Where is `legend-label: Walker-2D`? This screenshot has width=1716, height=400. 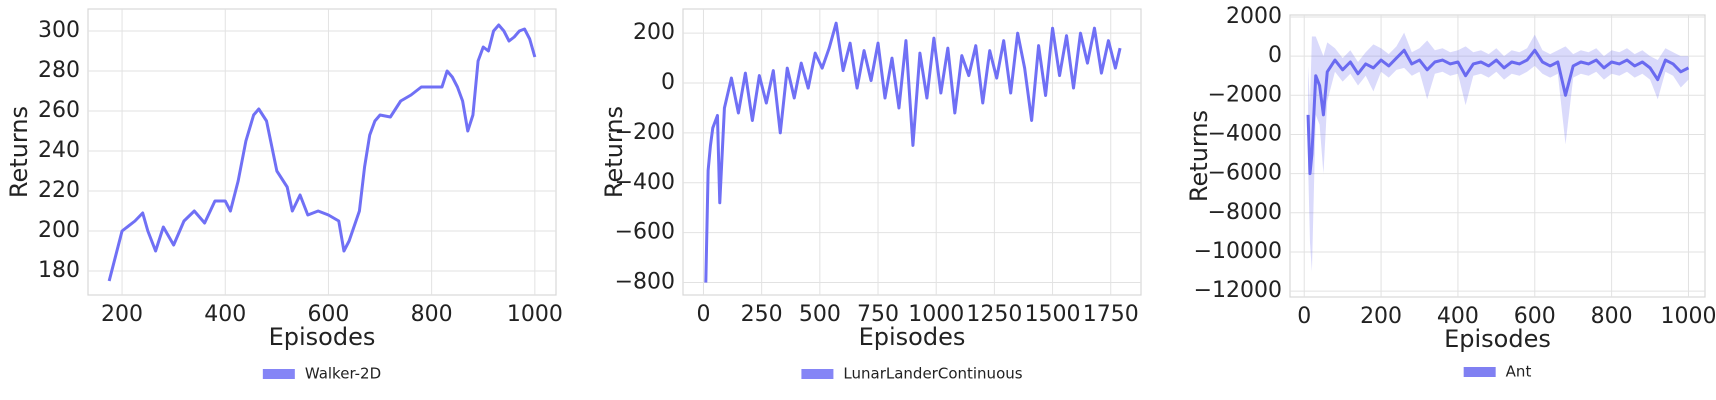
legend-label: Walker-2D is located at coordinates (343, 374).